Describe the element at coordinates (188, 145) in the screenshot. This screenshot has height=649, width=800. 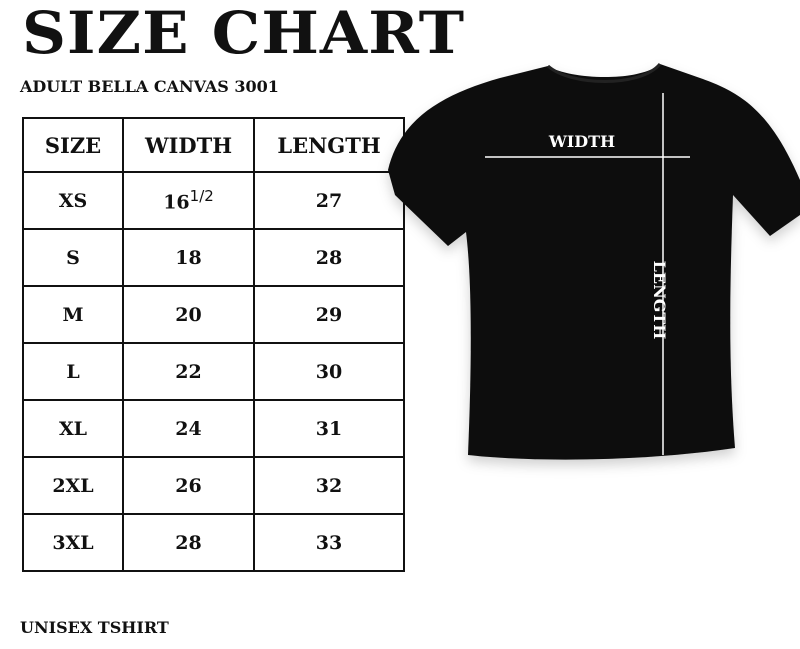
I see `header-width: WIDTH` at that location.